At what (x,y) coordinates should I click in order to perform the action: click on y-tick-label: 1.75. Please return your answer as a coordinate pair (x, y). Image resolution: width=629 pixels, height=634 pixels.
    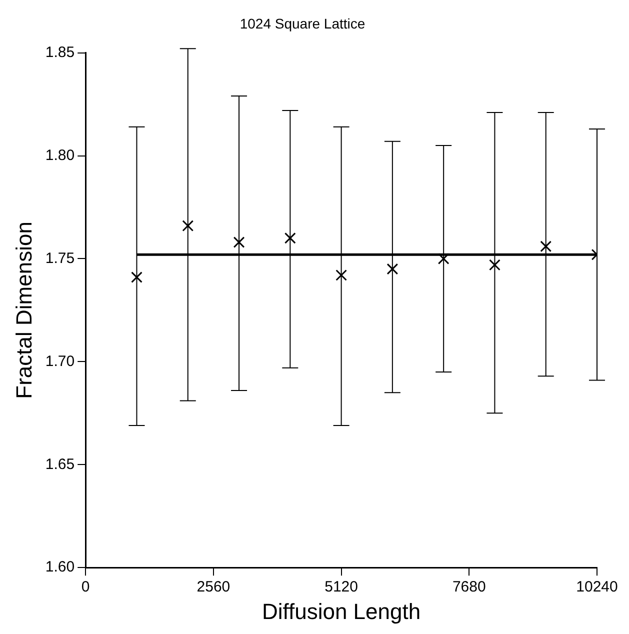
    Looking at the image, I should click on (60, 258).